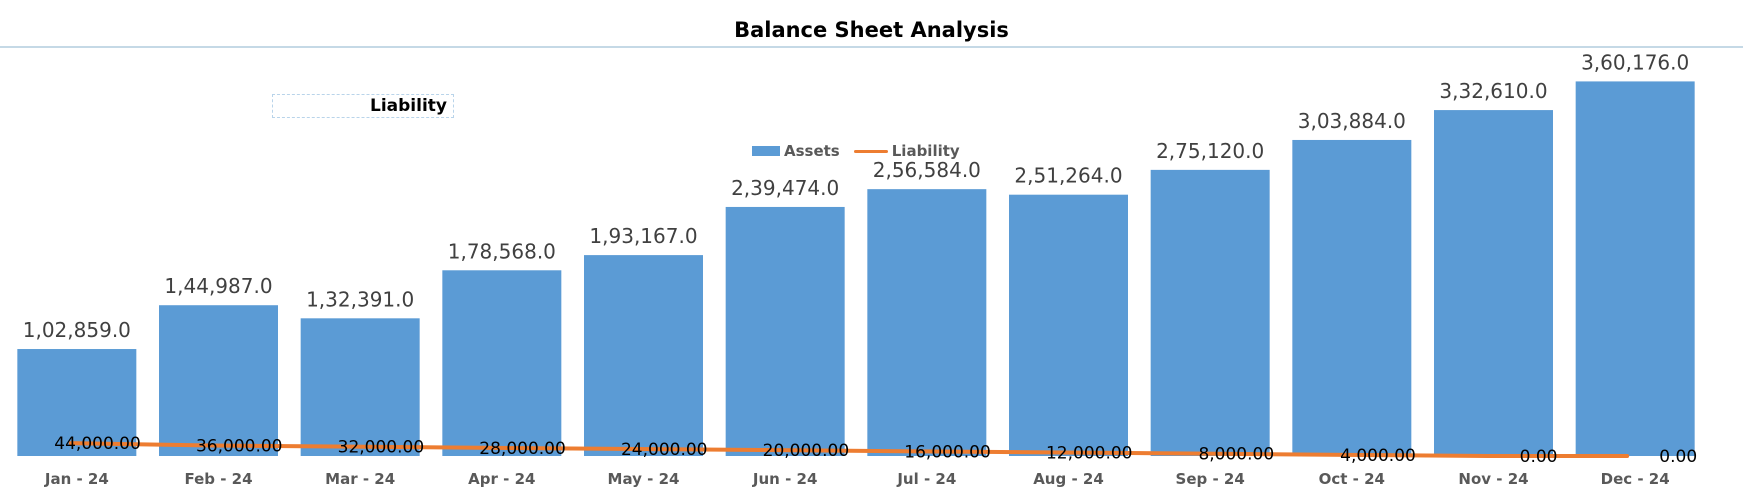 The width and height of the screenshot is (1743, 496). What do you see at coordinates (784, 479) in the screenshot?
I see `x-tick-label-6: Jun - 24` at bounding box center [784, 479].